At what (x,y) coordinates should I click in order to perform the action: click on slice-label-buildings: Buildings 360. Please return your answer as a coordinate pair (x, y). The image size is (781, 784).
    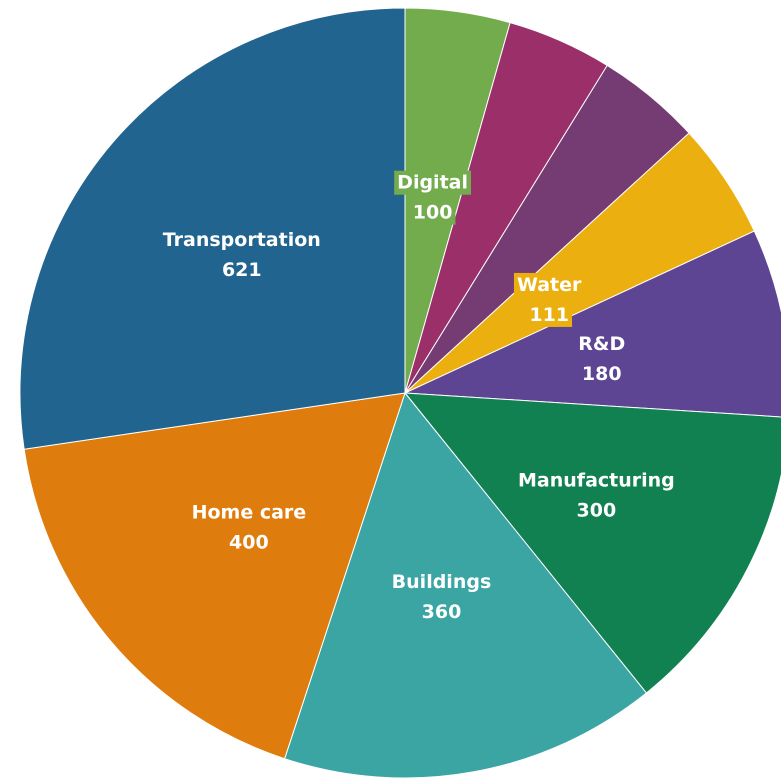
    Looking at the image, I should click on (442, 597).